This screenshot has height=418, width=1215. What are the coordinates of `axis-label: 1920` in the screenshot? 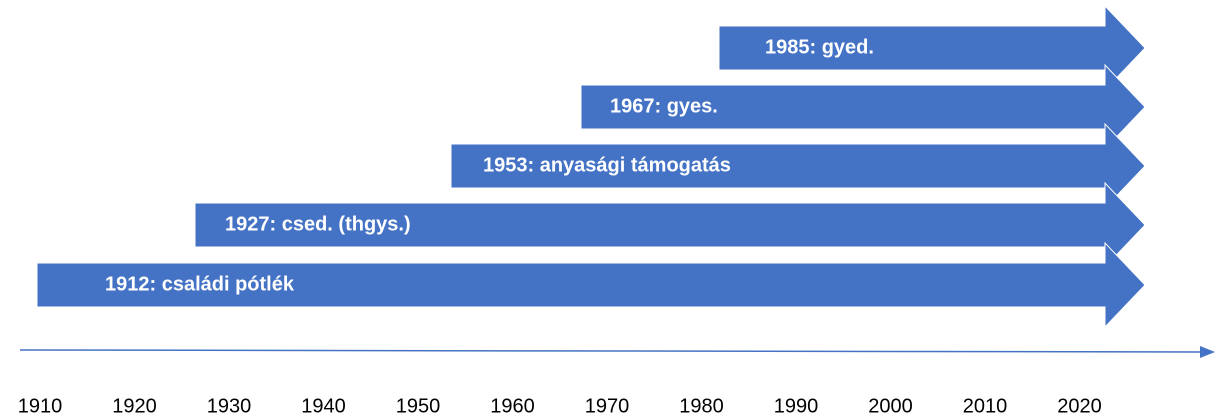 It's located at (134, 406).